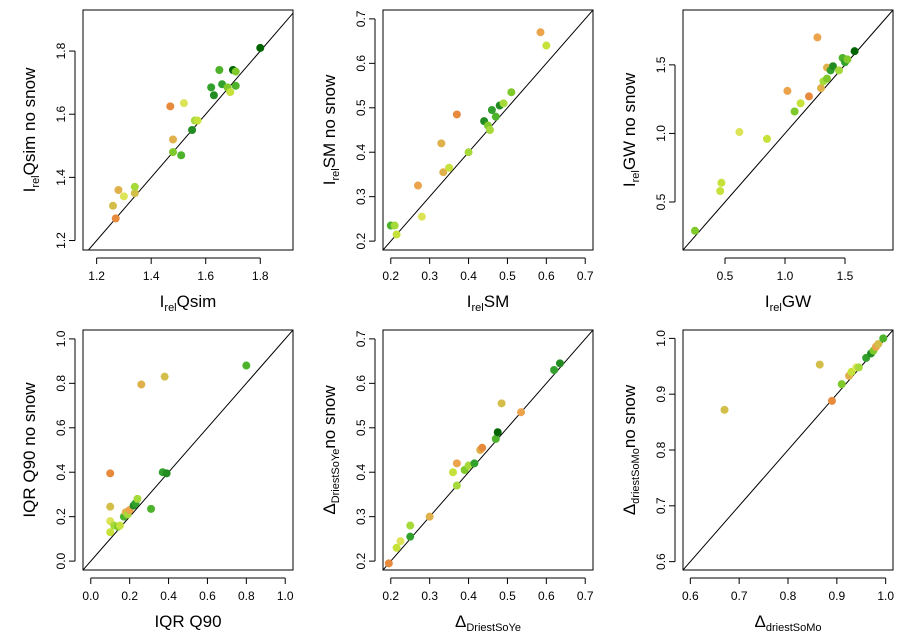 Image resolution: width=902 pixels, height=641 pixels. What do you see at coordinates (365, 129) in the screenshot?
I see `y-axis: 0.2 0.3 0.4 0.5 0.6 0.7` at bounding box center [365, 129].